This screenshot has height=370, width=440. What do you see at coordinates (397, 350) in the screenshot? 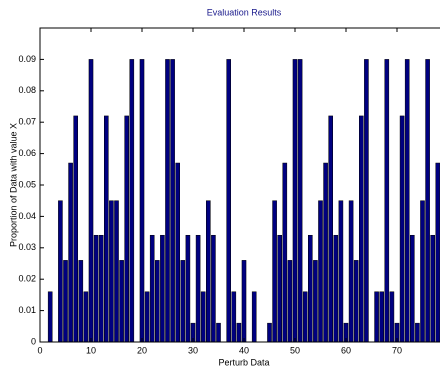
I see `x-tick-label: 70` at bounding box center [397, 350].